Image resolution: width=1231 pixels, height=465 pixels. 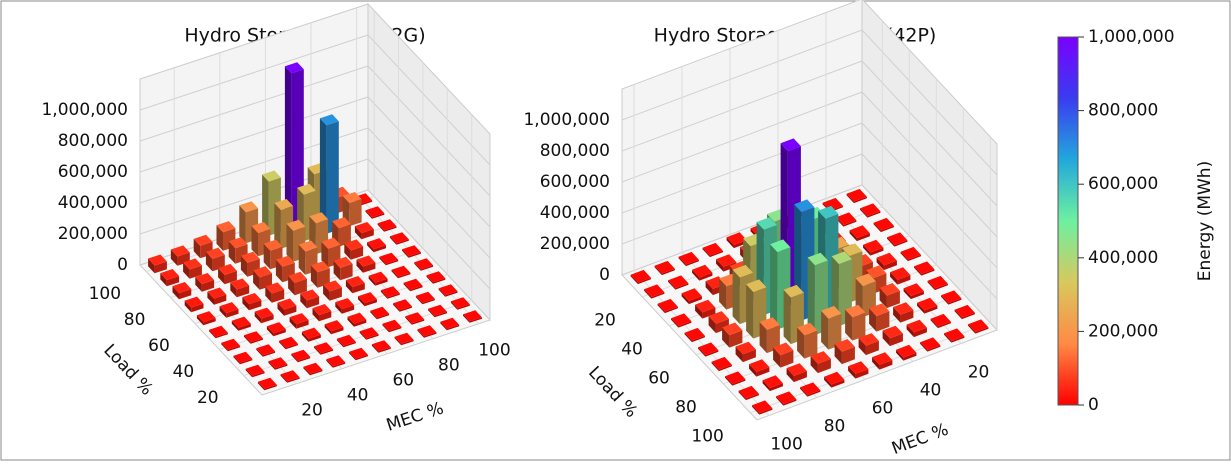 What do you see at coordinates (208, 398) in the screenshot?
I see `y-tick-label: 20` at bounding box center [208, 398].